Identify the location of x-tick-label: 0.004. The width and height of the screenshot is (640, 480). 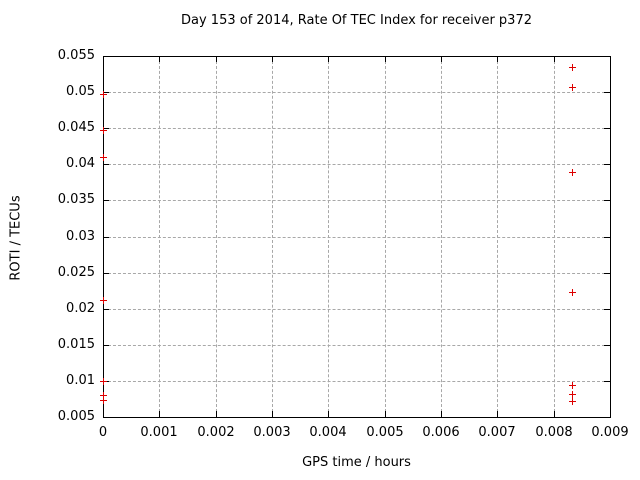
(328, 432).